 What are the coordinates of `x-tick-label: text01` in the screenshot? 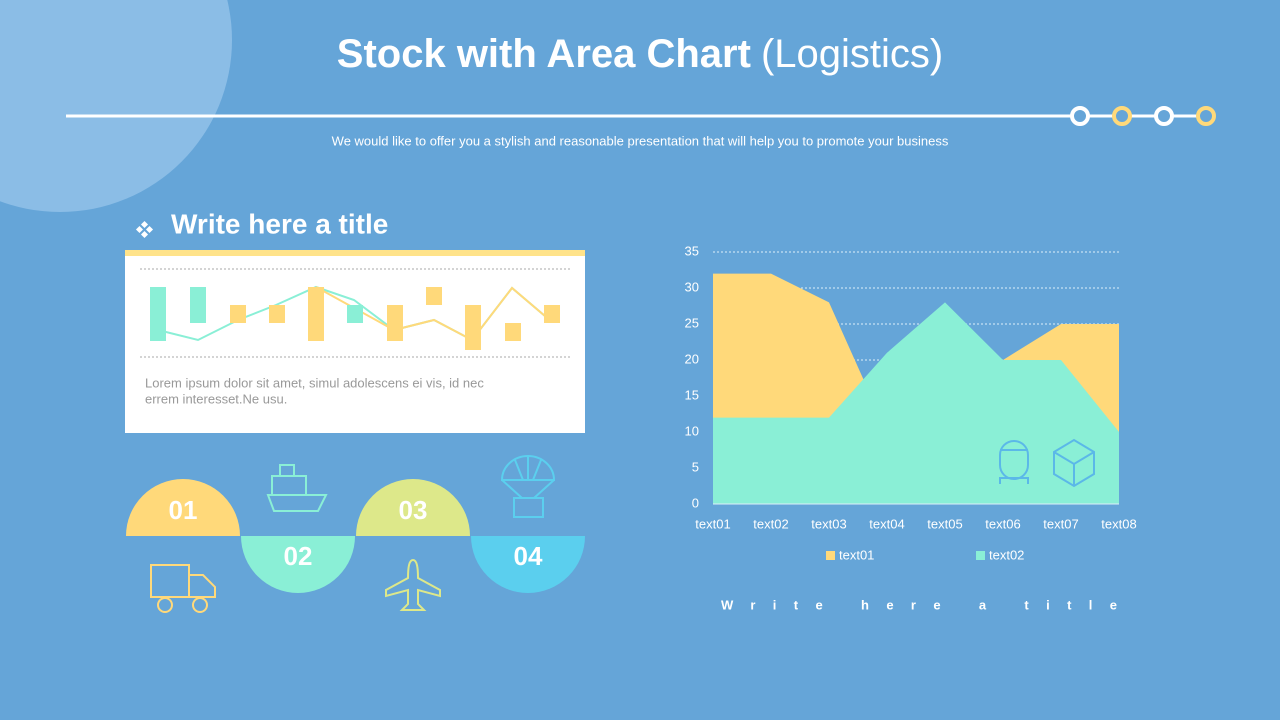 It's located at (712, 523).